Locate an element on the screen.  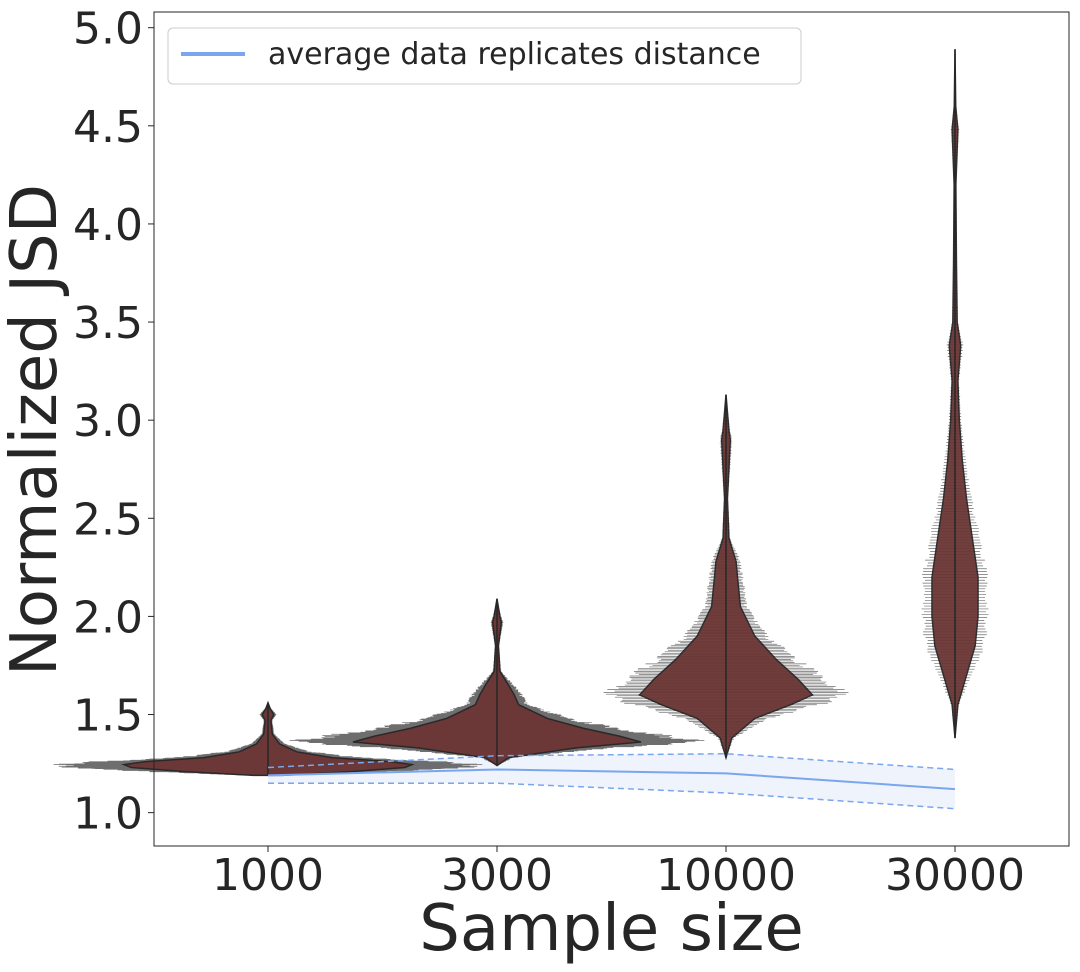
y-tick-label: 1.5 is located at coordinates (108, 716).